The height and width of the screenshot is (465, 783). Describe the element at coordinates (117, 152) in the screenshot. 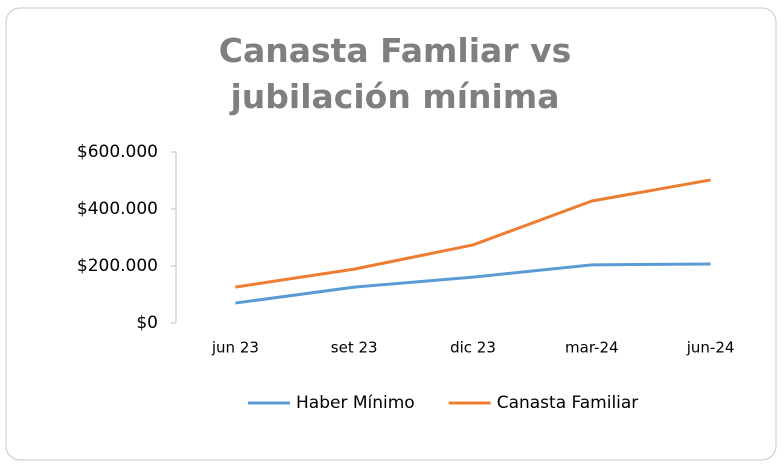

I see `y-tick-label: $600.000` at that location.